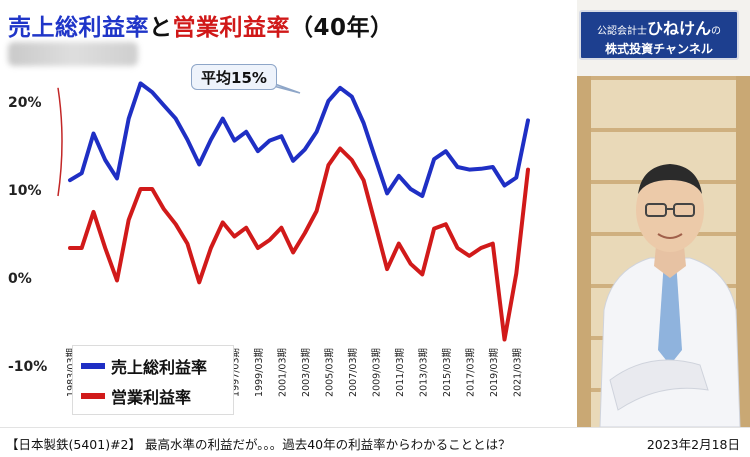 This screenshot has height=457, width=750. I want to click on x-tick-label: 2007/03期, so click(353, 372).